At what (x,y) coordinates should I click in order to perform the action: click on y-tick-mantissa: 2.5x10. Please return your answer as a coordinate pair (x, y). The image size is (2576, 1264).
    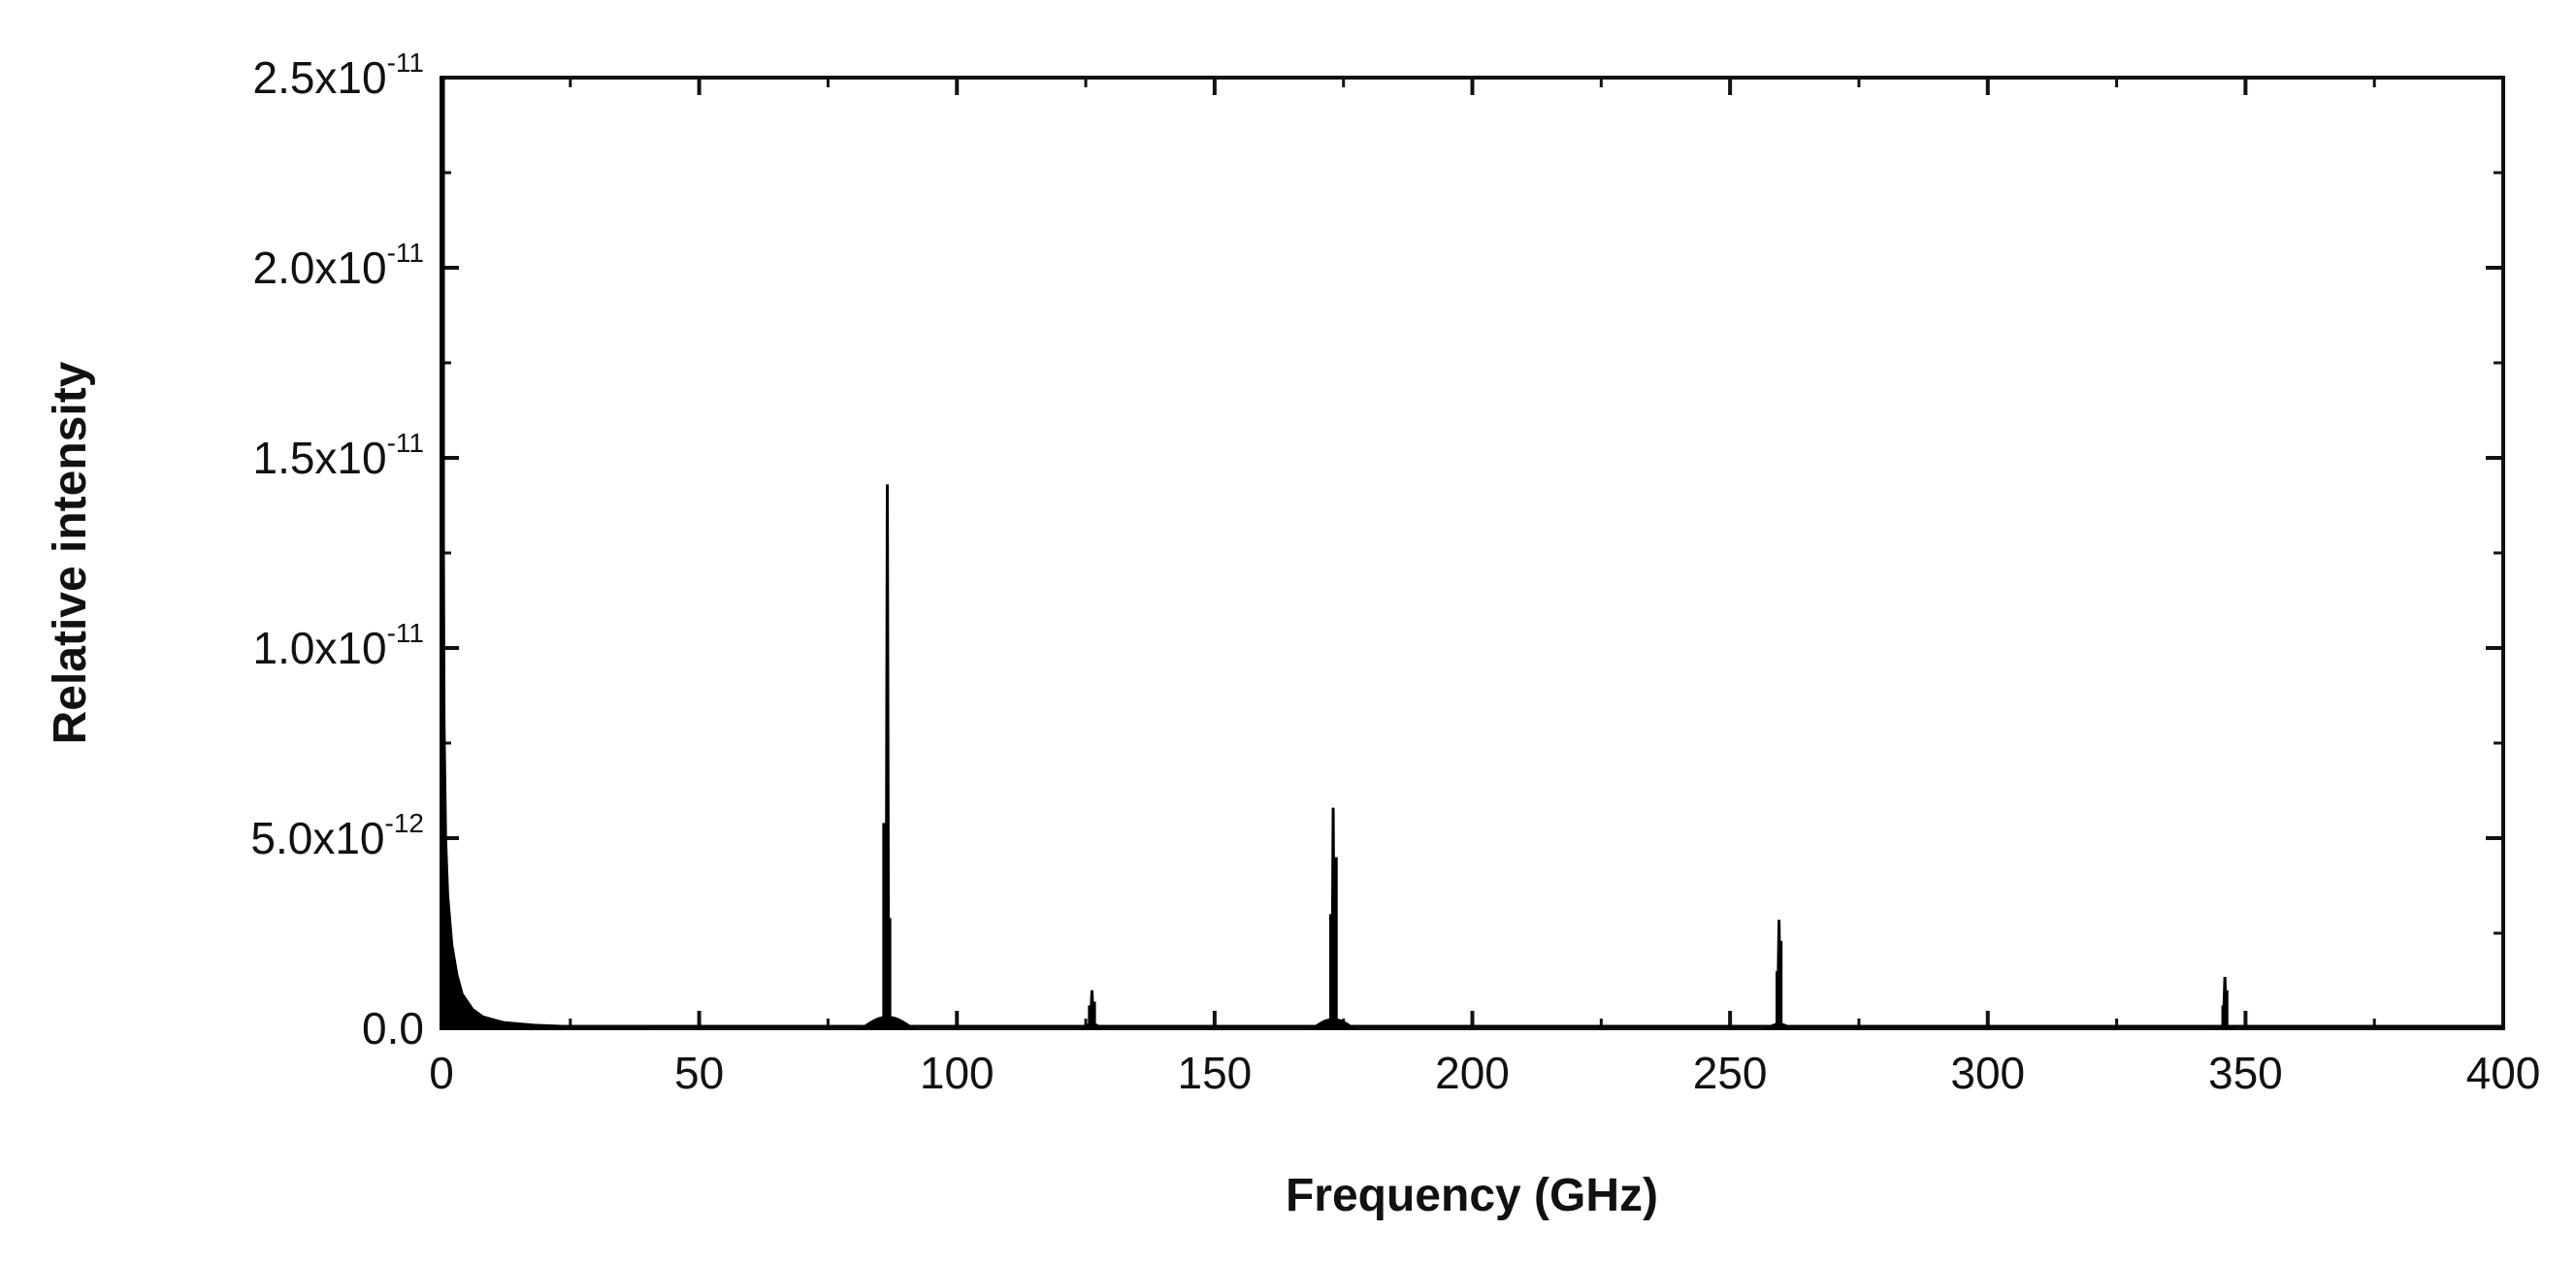
    Looking at the image, I should click on (319, 77).